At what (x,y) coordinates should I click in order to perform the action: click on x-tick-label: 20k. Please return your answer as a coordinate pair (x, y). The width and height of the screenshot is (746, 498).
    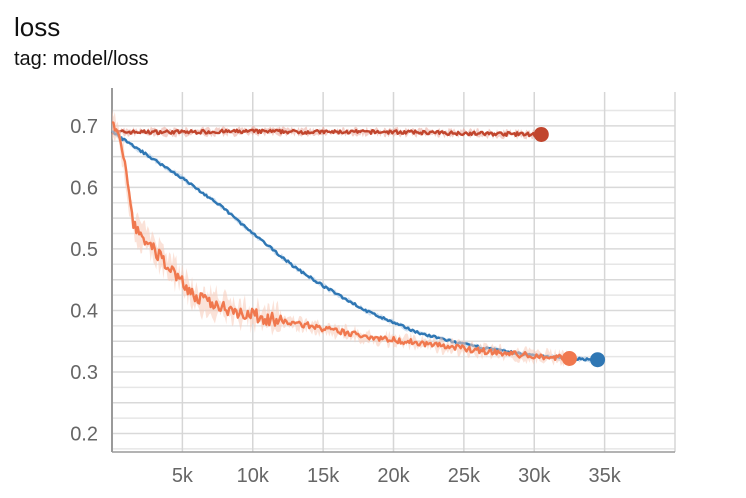
    Looking at the image, I should click on (393, 476).